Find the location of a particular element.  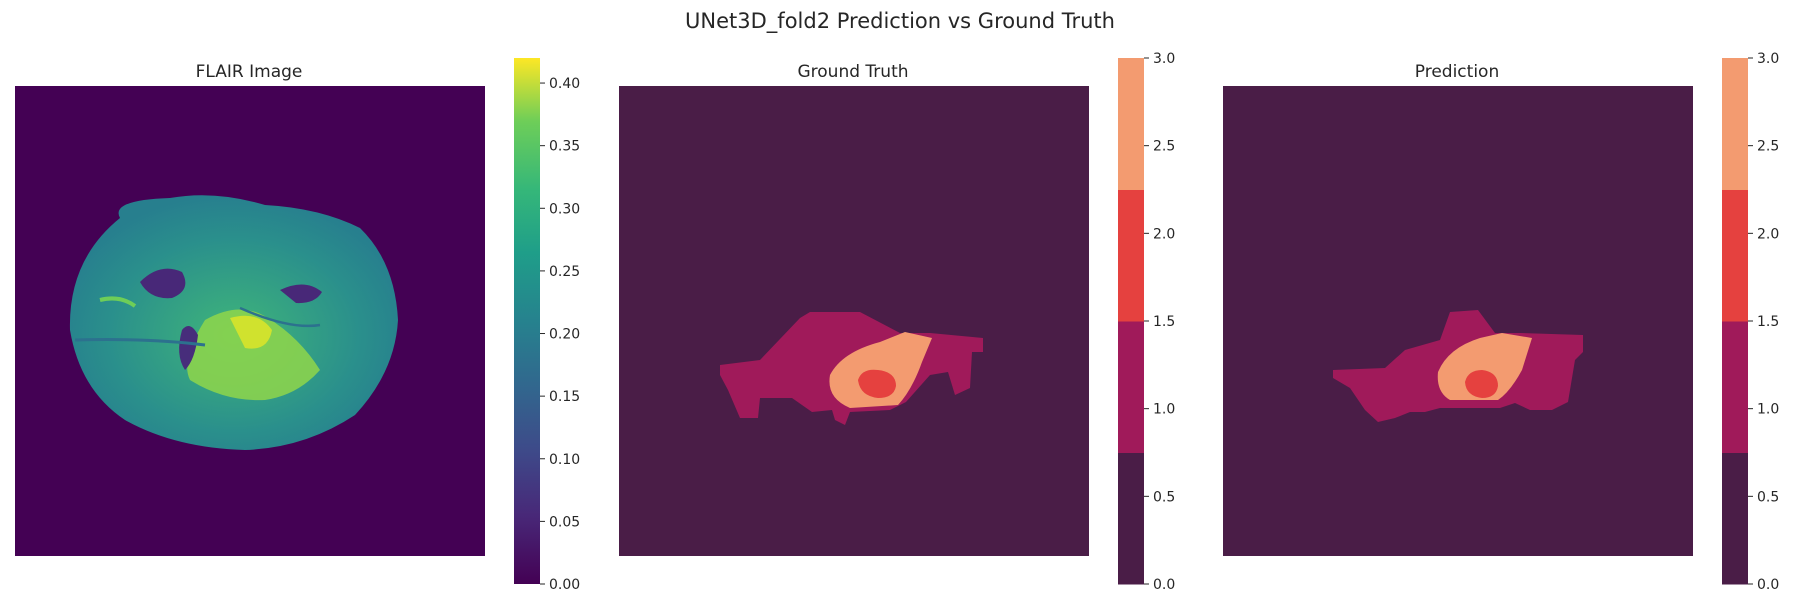

colorbar-flair-tick-label: 0.15 is located at coordinates (564, 397).